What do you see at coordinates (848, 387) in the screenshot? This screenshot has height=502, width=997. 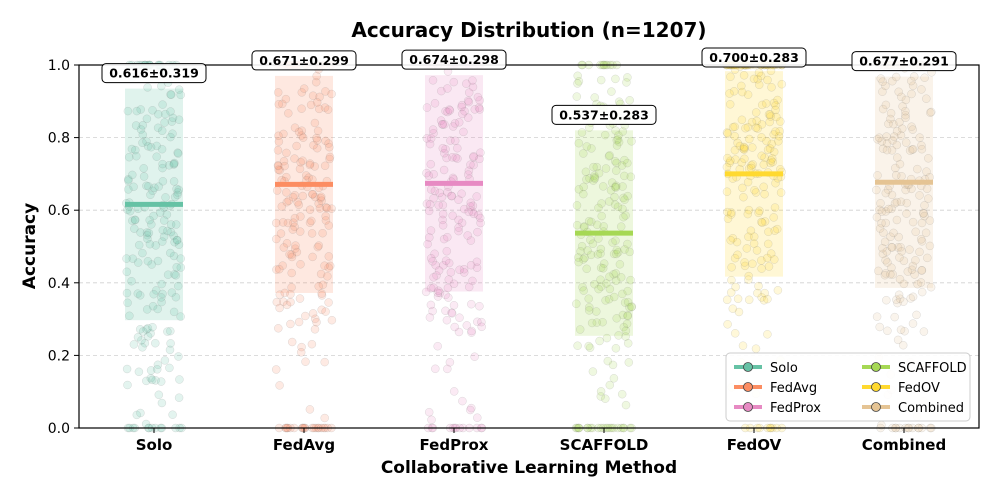 I see `legend: Solo FedAvg FedProx SCAFFOLD FedOV Combined` at bounding box center [848, 387].